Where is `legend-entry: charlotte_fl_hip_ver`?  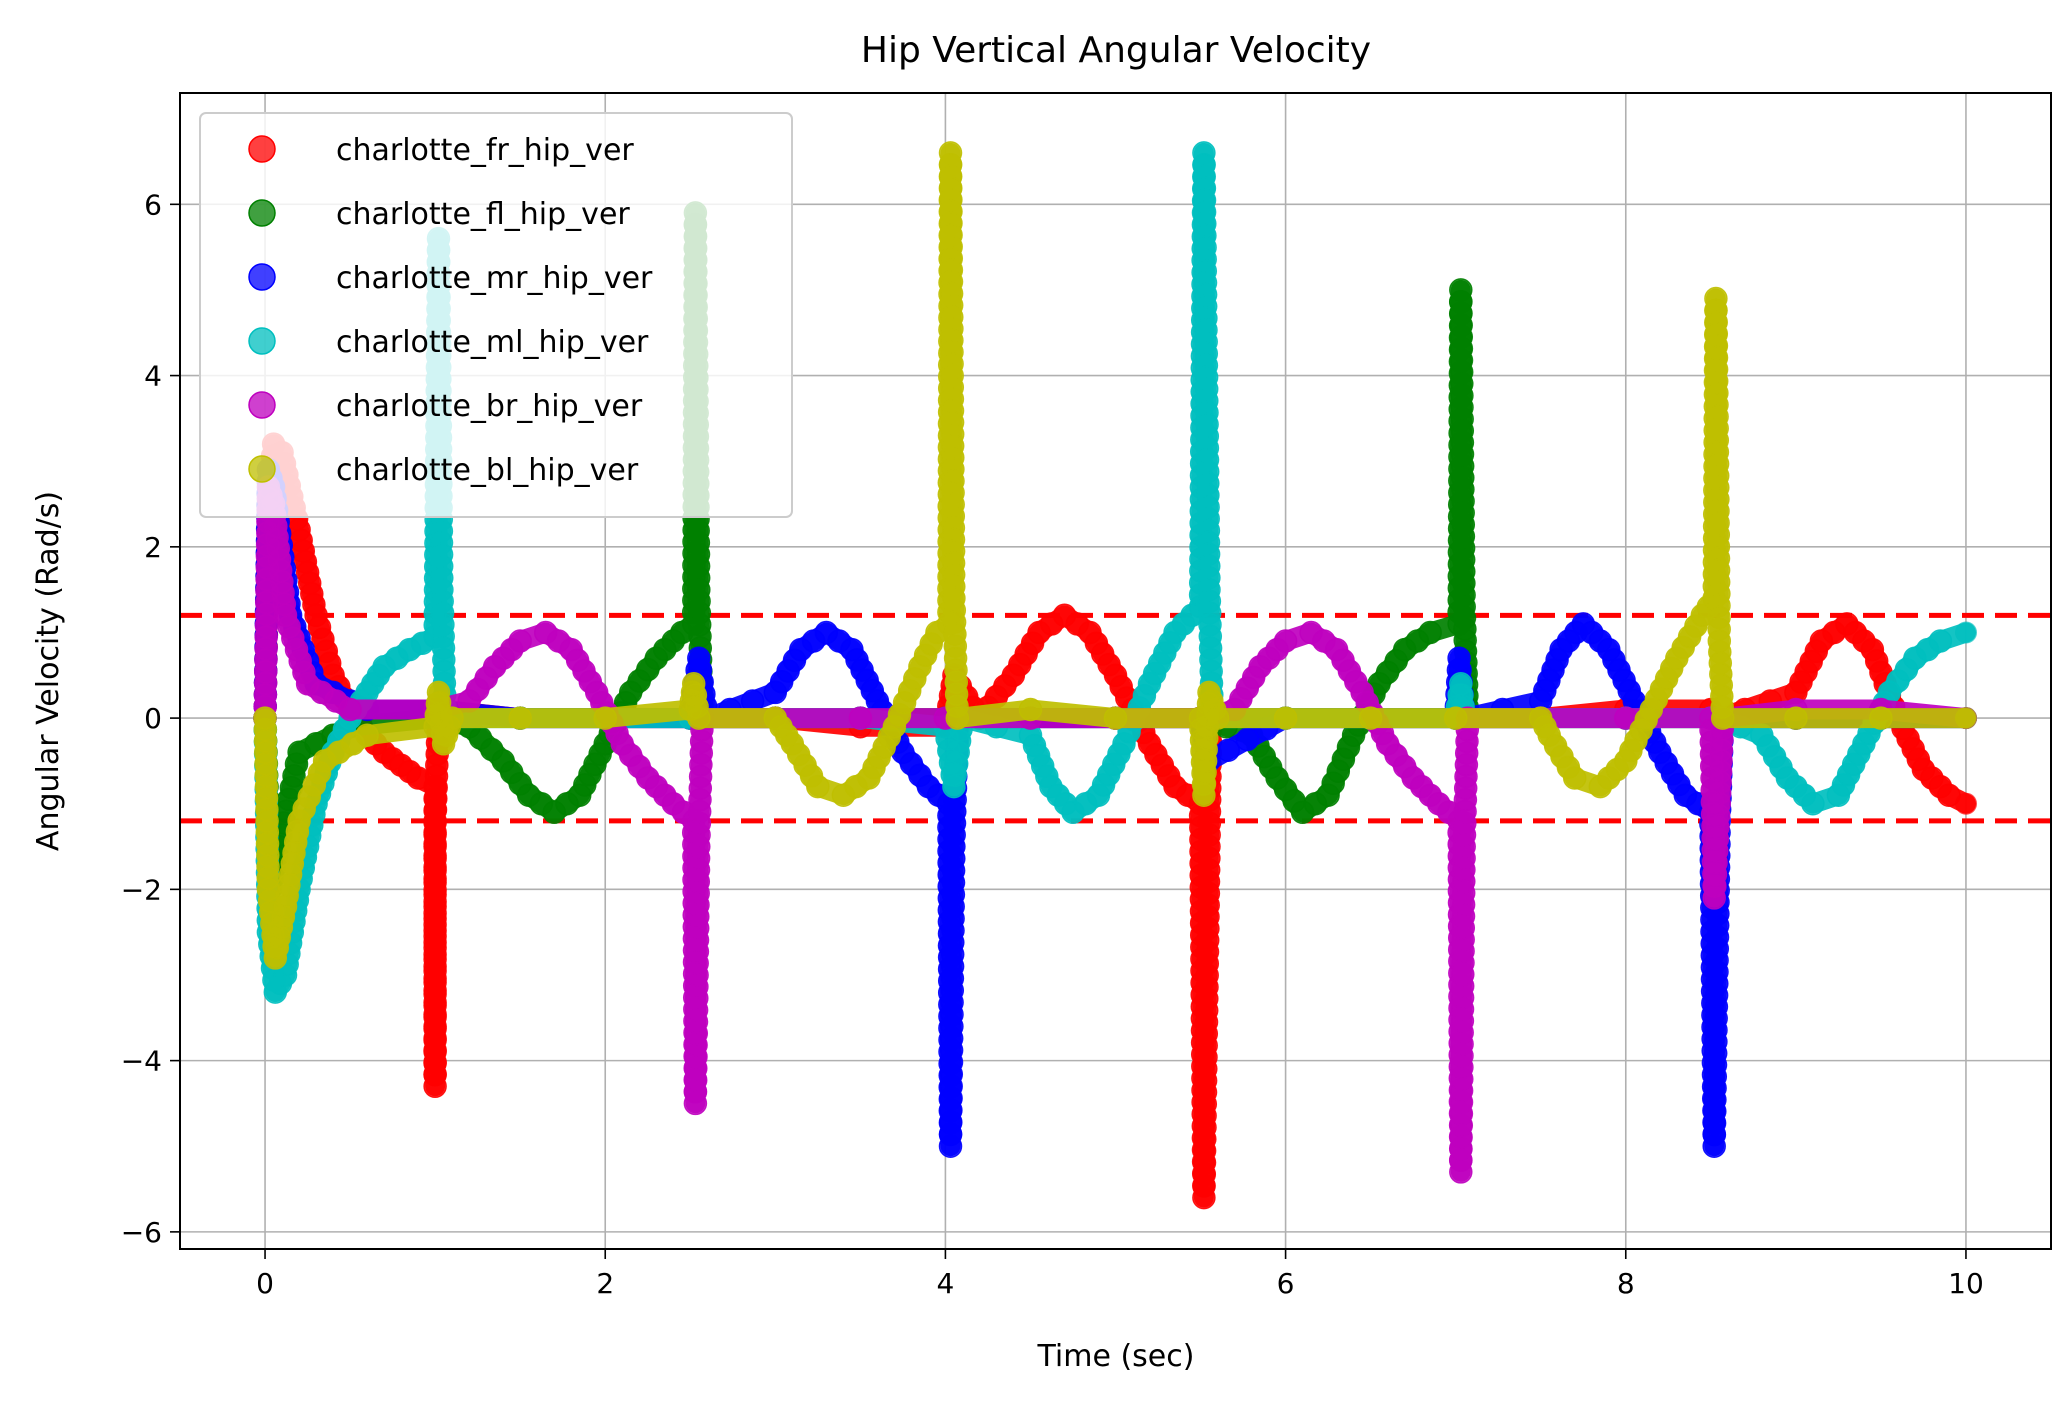
legend-entry: charlotte_fl_hip_ver is located at coordinates (483, 214).